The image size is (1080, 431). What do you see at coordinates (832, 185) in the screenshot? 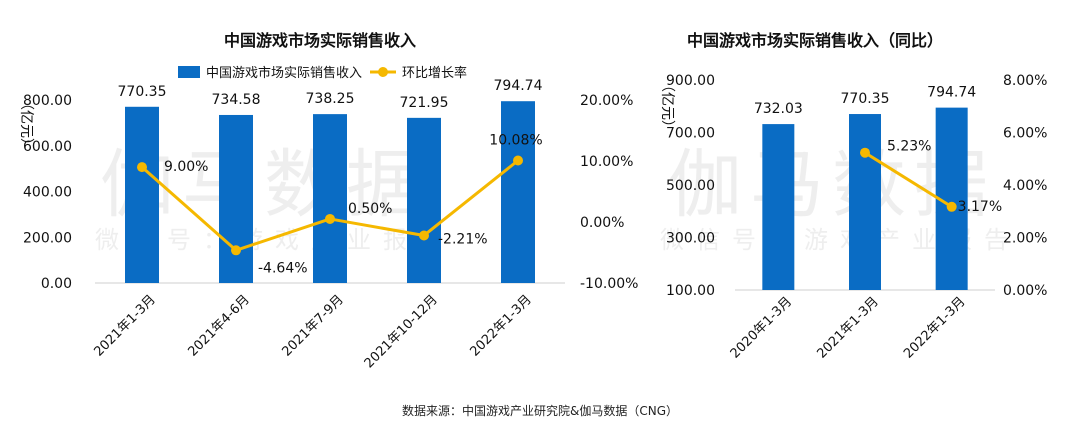
I see `watermark-main: 伽马数据` at bounding box center [832, 185].